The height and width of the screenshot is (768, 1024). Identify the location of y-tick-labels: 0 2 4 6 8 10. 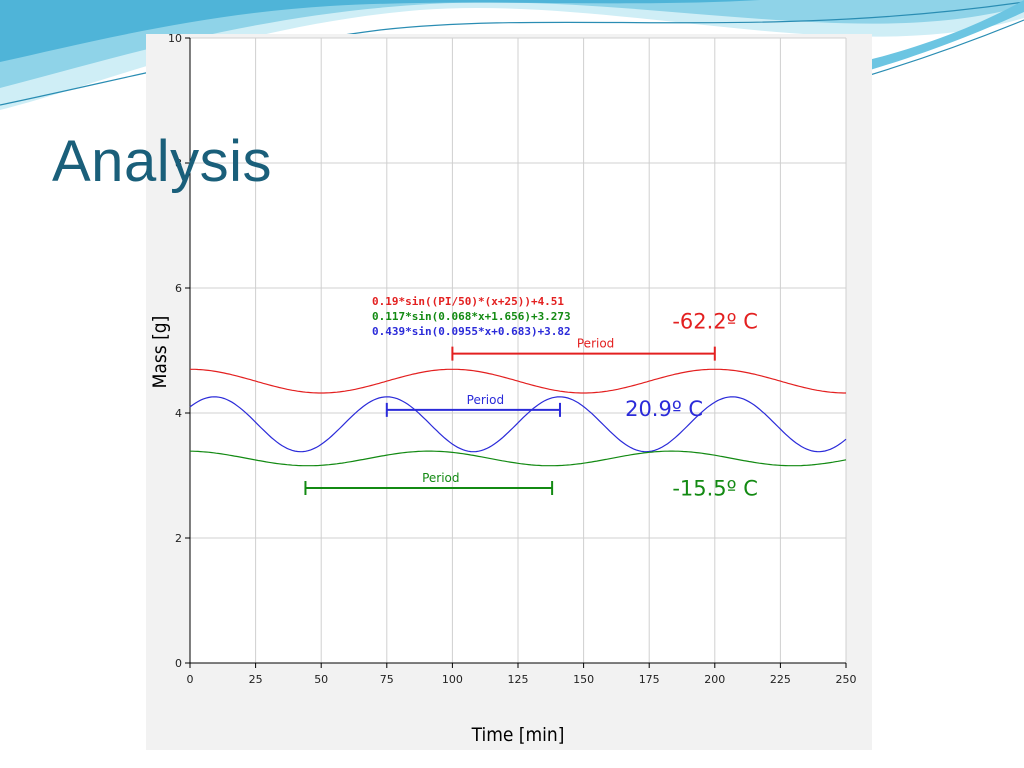
(179, 352).